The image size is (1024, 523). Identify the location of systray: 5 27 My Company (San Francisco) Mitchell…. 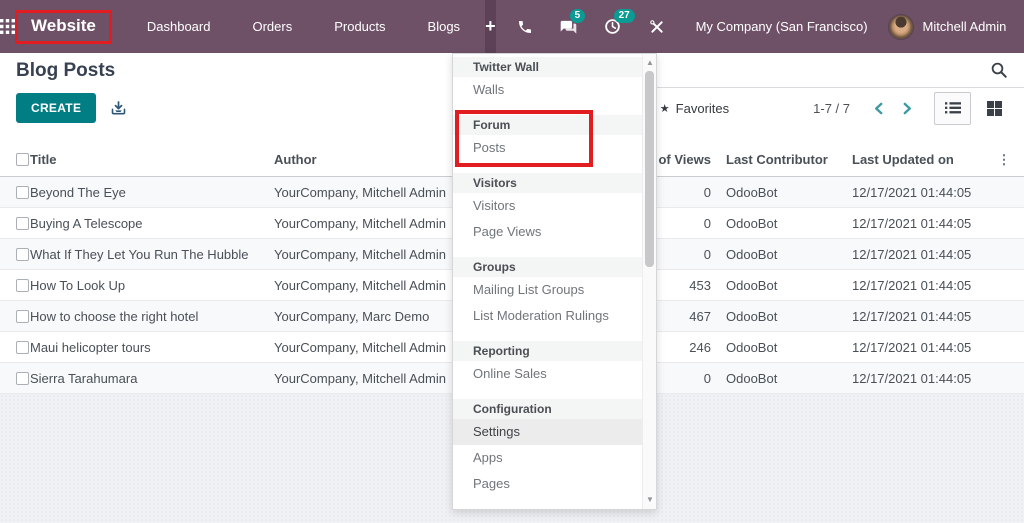
(760, 25).